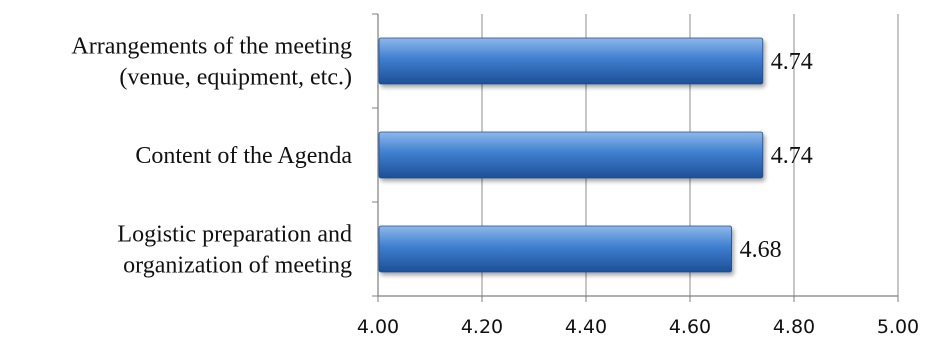 The width and height of the screenshot is (927, 344). Describe the element at coordinates (211, 47) in the screenshot. I see `category-label-line: Arrangements of the meeting` at that location.